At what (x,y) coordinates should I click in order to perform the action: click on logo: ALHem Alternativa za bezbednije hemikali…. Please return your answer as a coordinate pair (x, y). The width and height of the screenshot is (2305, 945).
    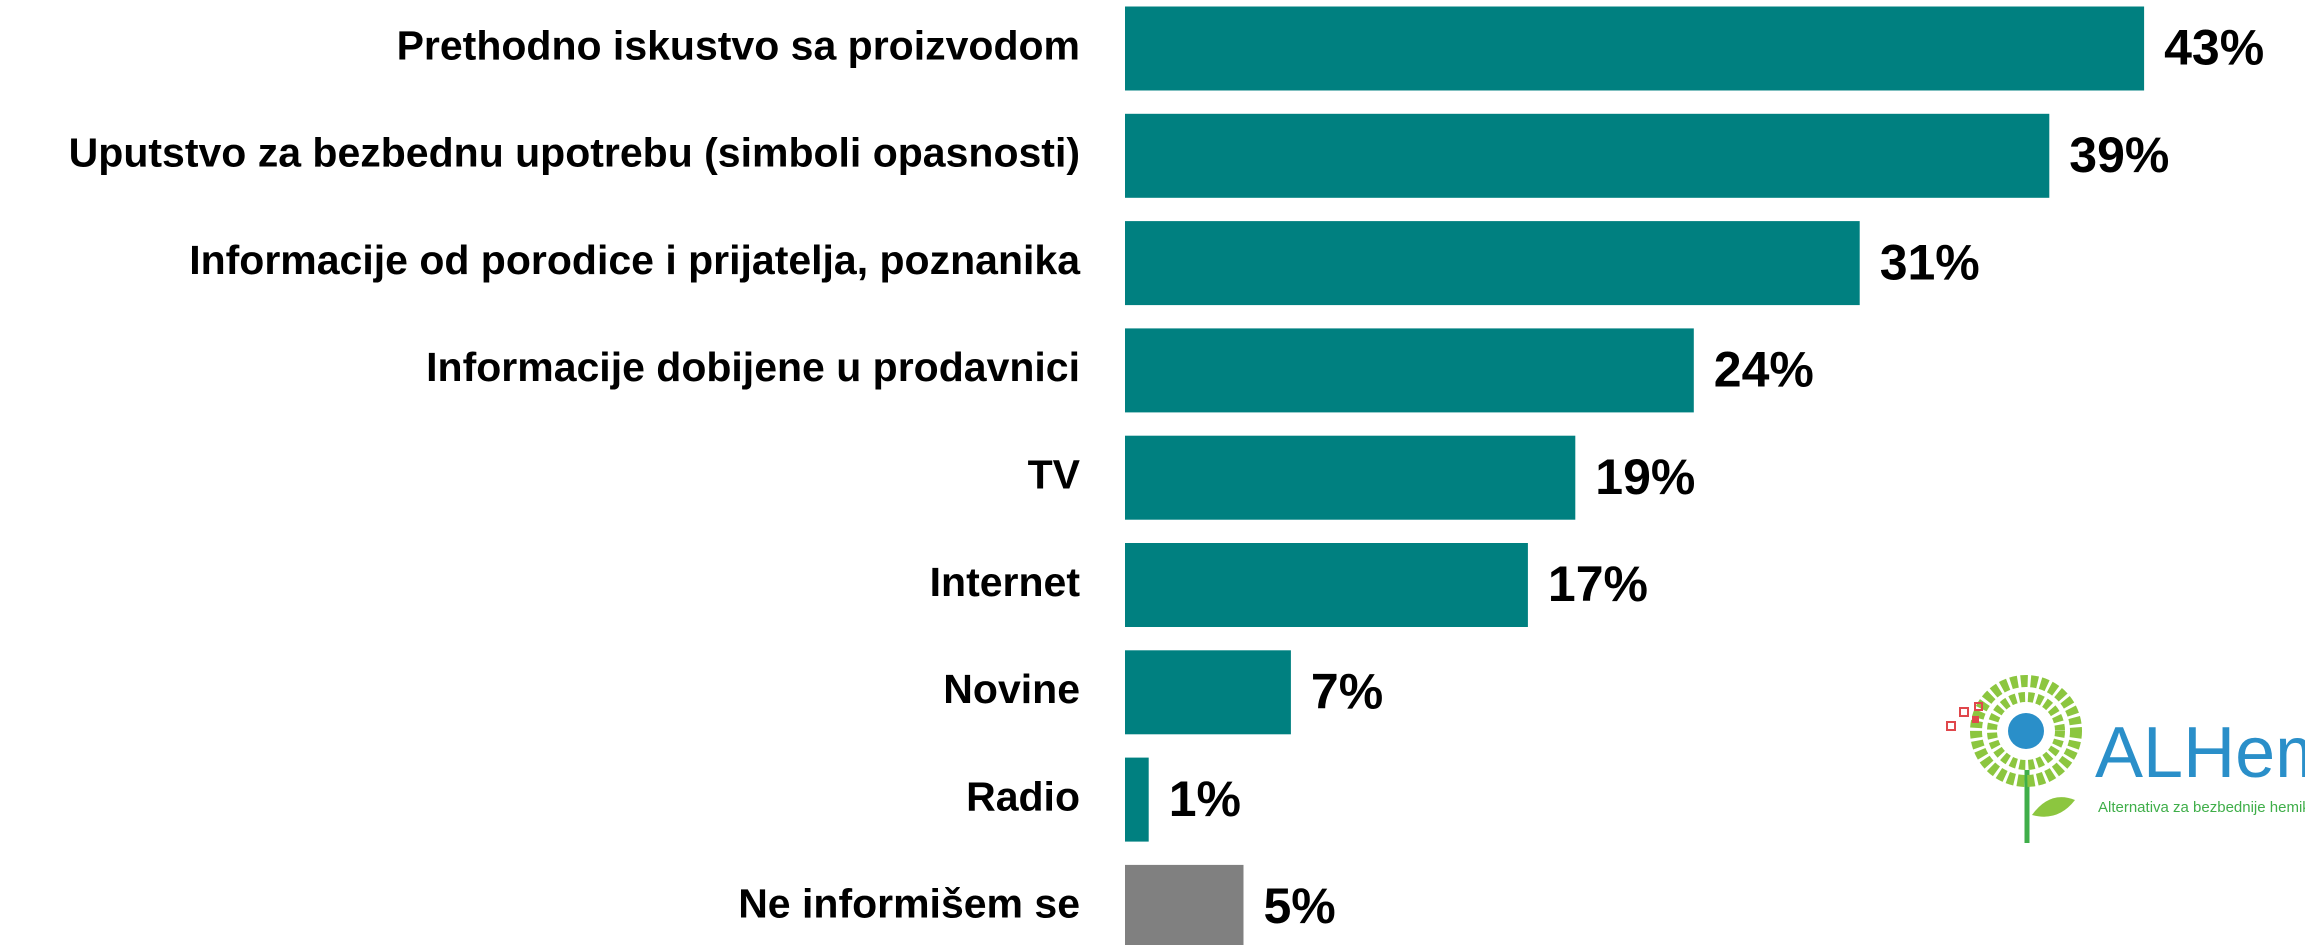
    Looking at the image, I should click on (2125, 759).